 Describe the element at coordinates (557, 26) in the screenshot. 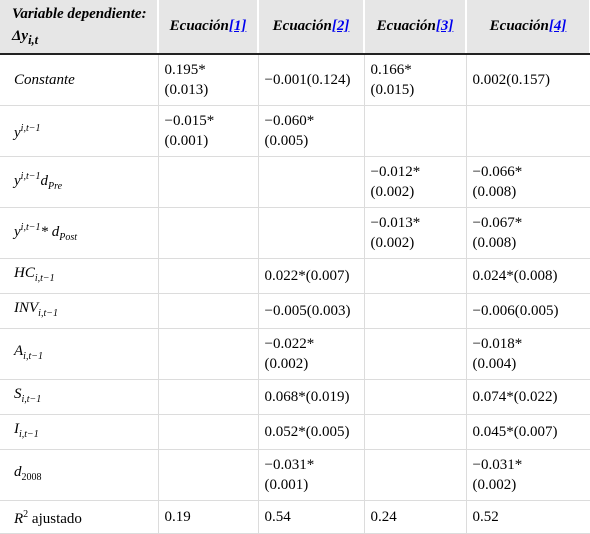

I see `equation-link-4: [4]` at that location.